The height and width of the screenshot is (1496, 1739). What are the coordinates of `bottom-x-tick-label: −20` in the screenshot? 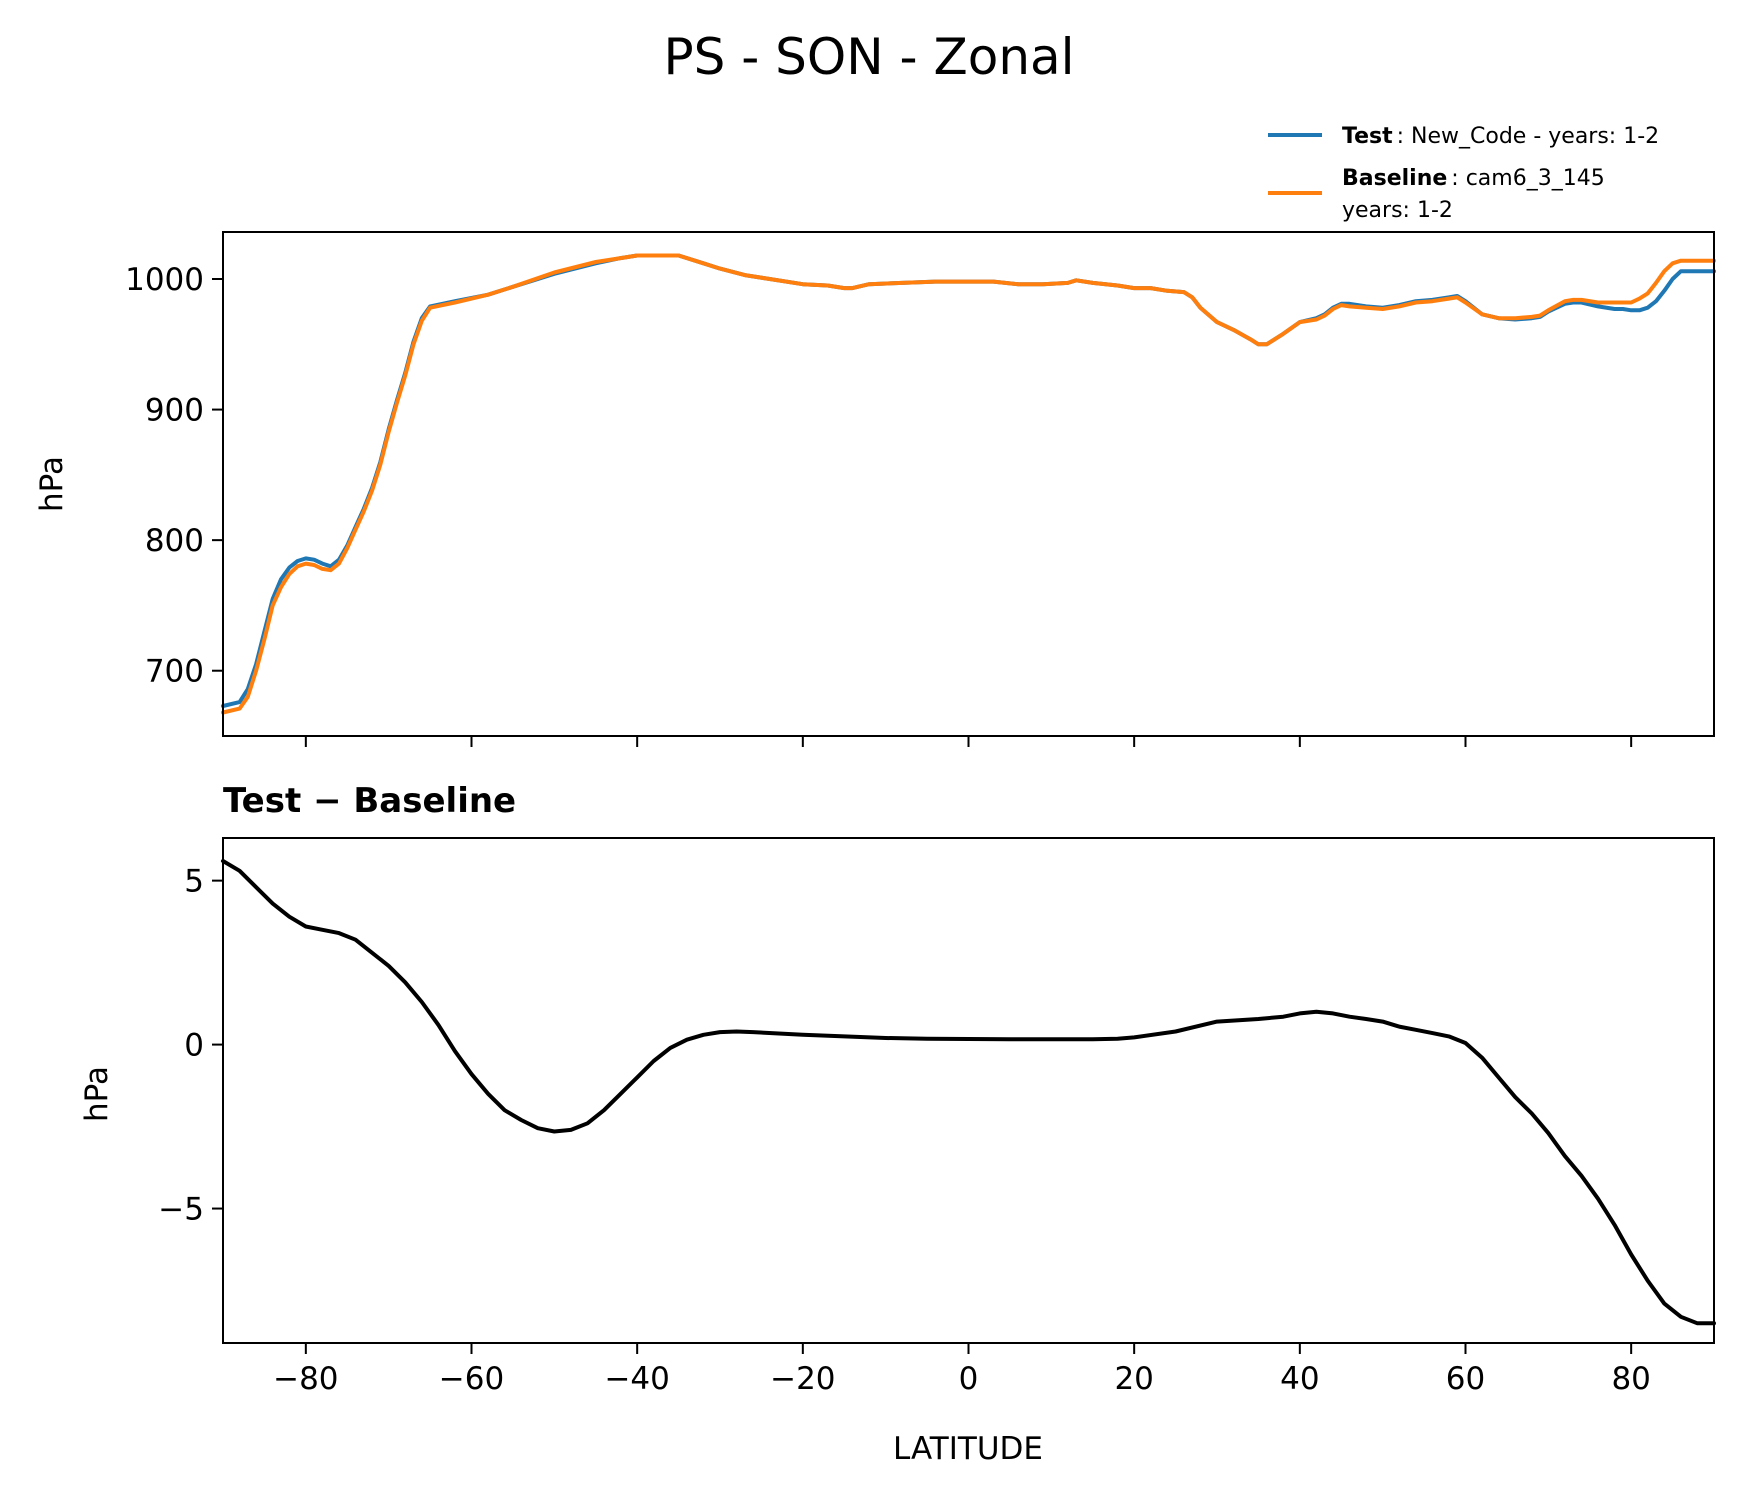 It's located at (802, 1379).